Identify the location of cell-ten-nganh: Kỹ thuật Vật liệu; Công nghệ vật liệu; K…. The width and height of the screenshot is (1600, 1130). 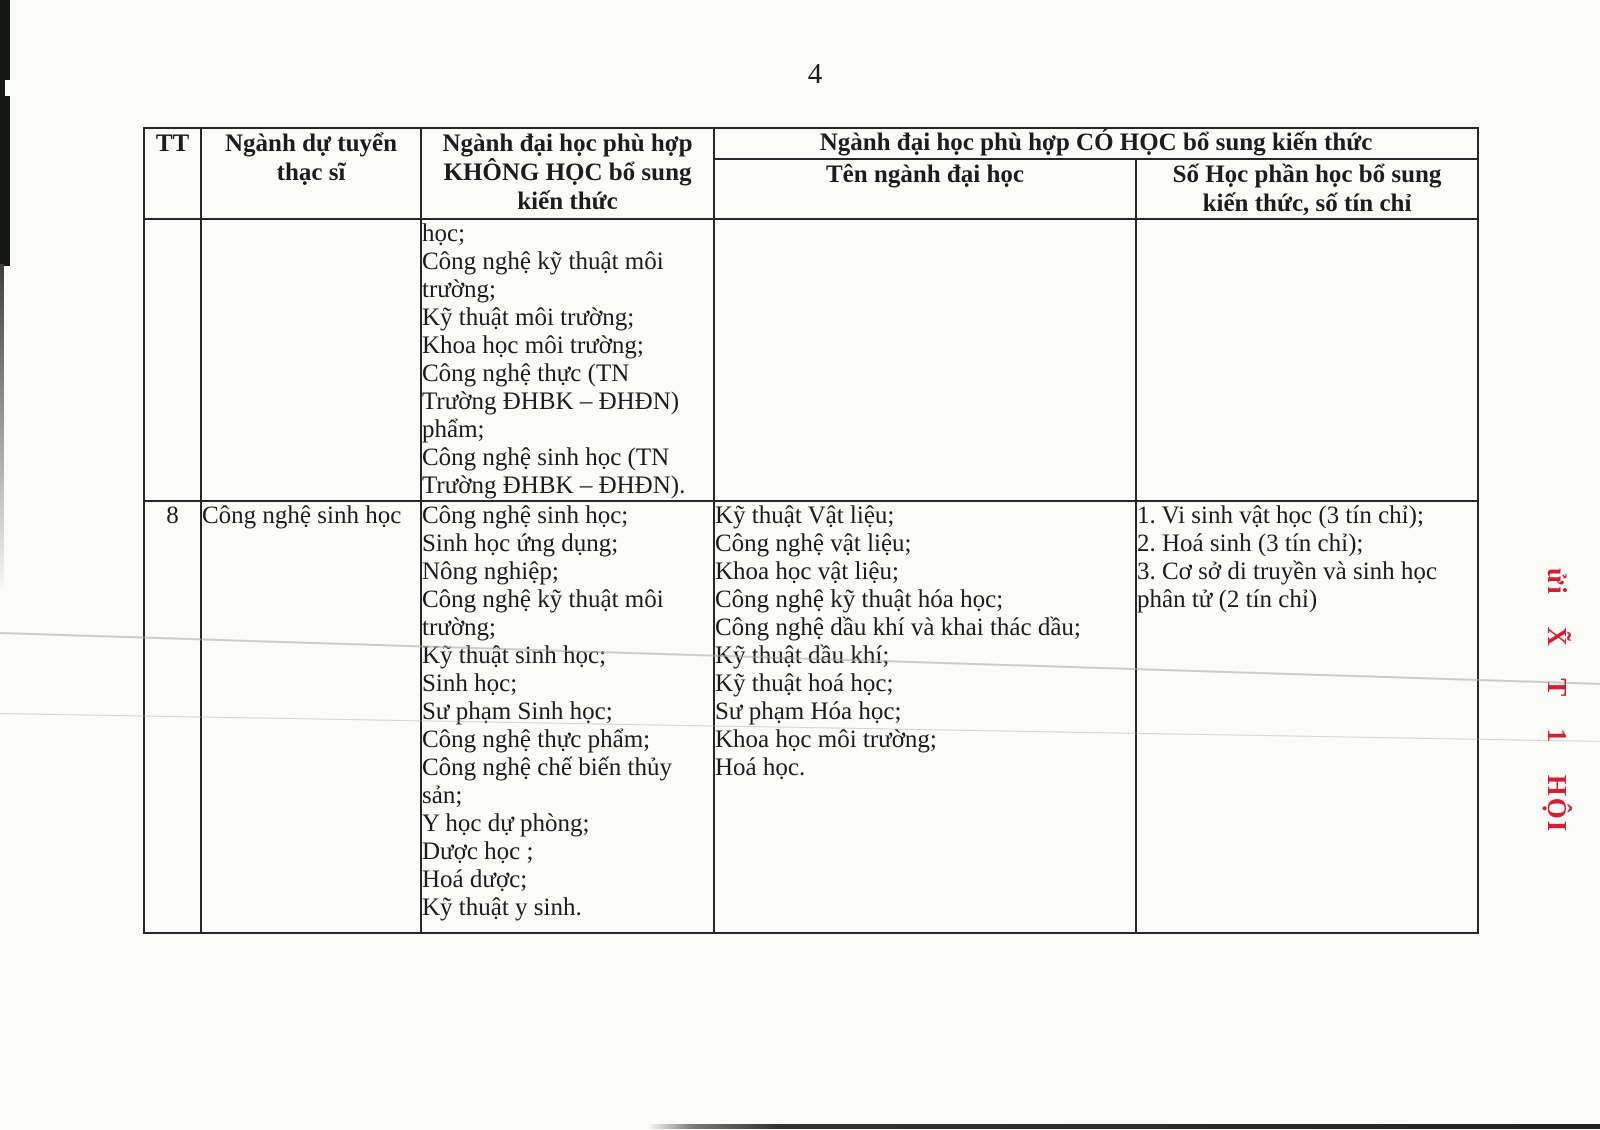
(925, 717).